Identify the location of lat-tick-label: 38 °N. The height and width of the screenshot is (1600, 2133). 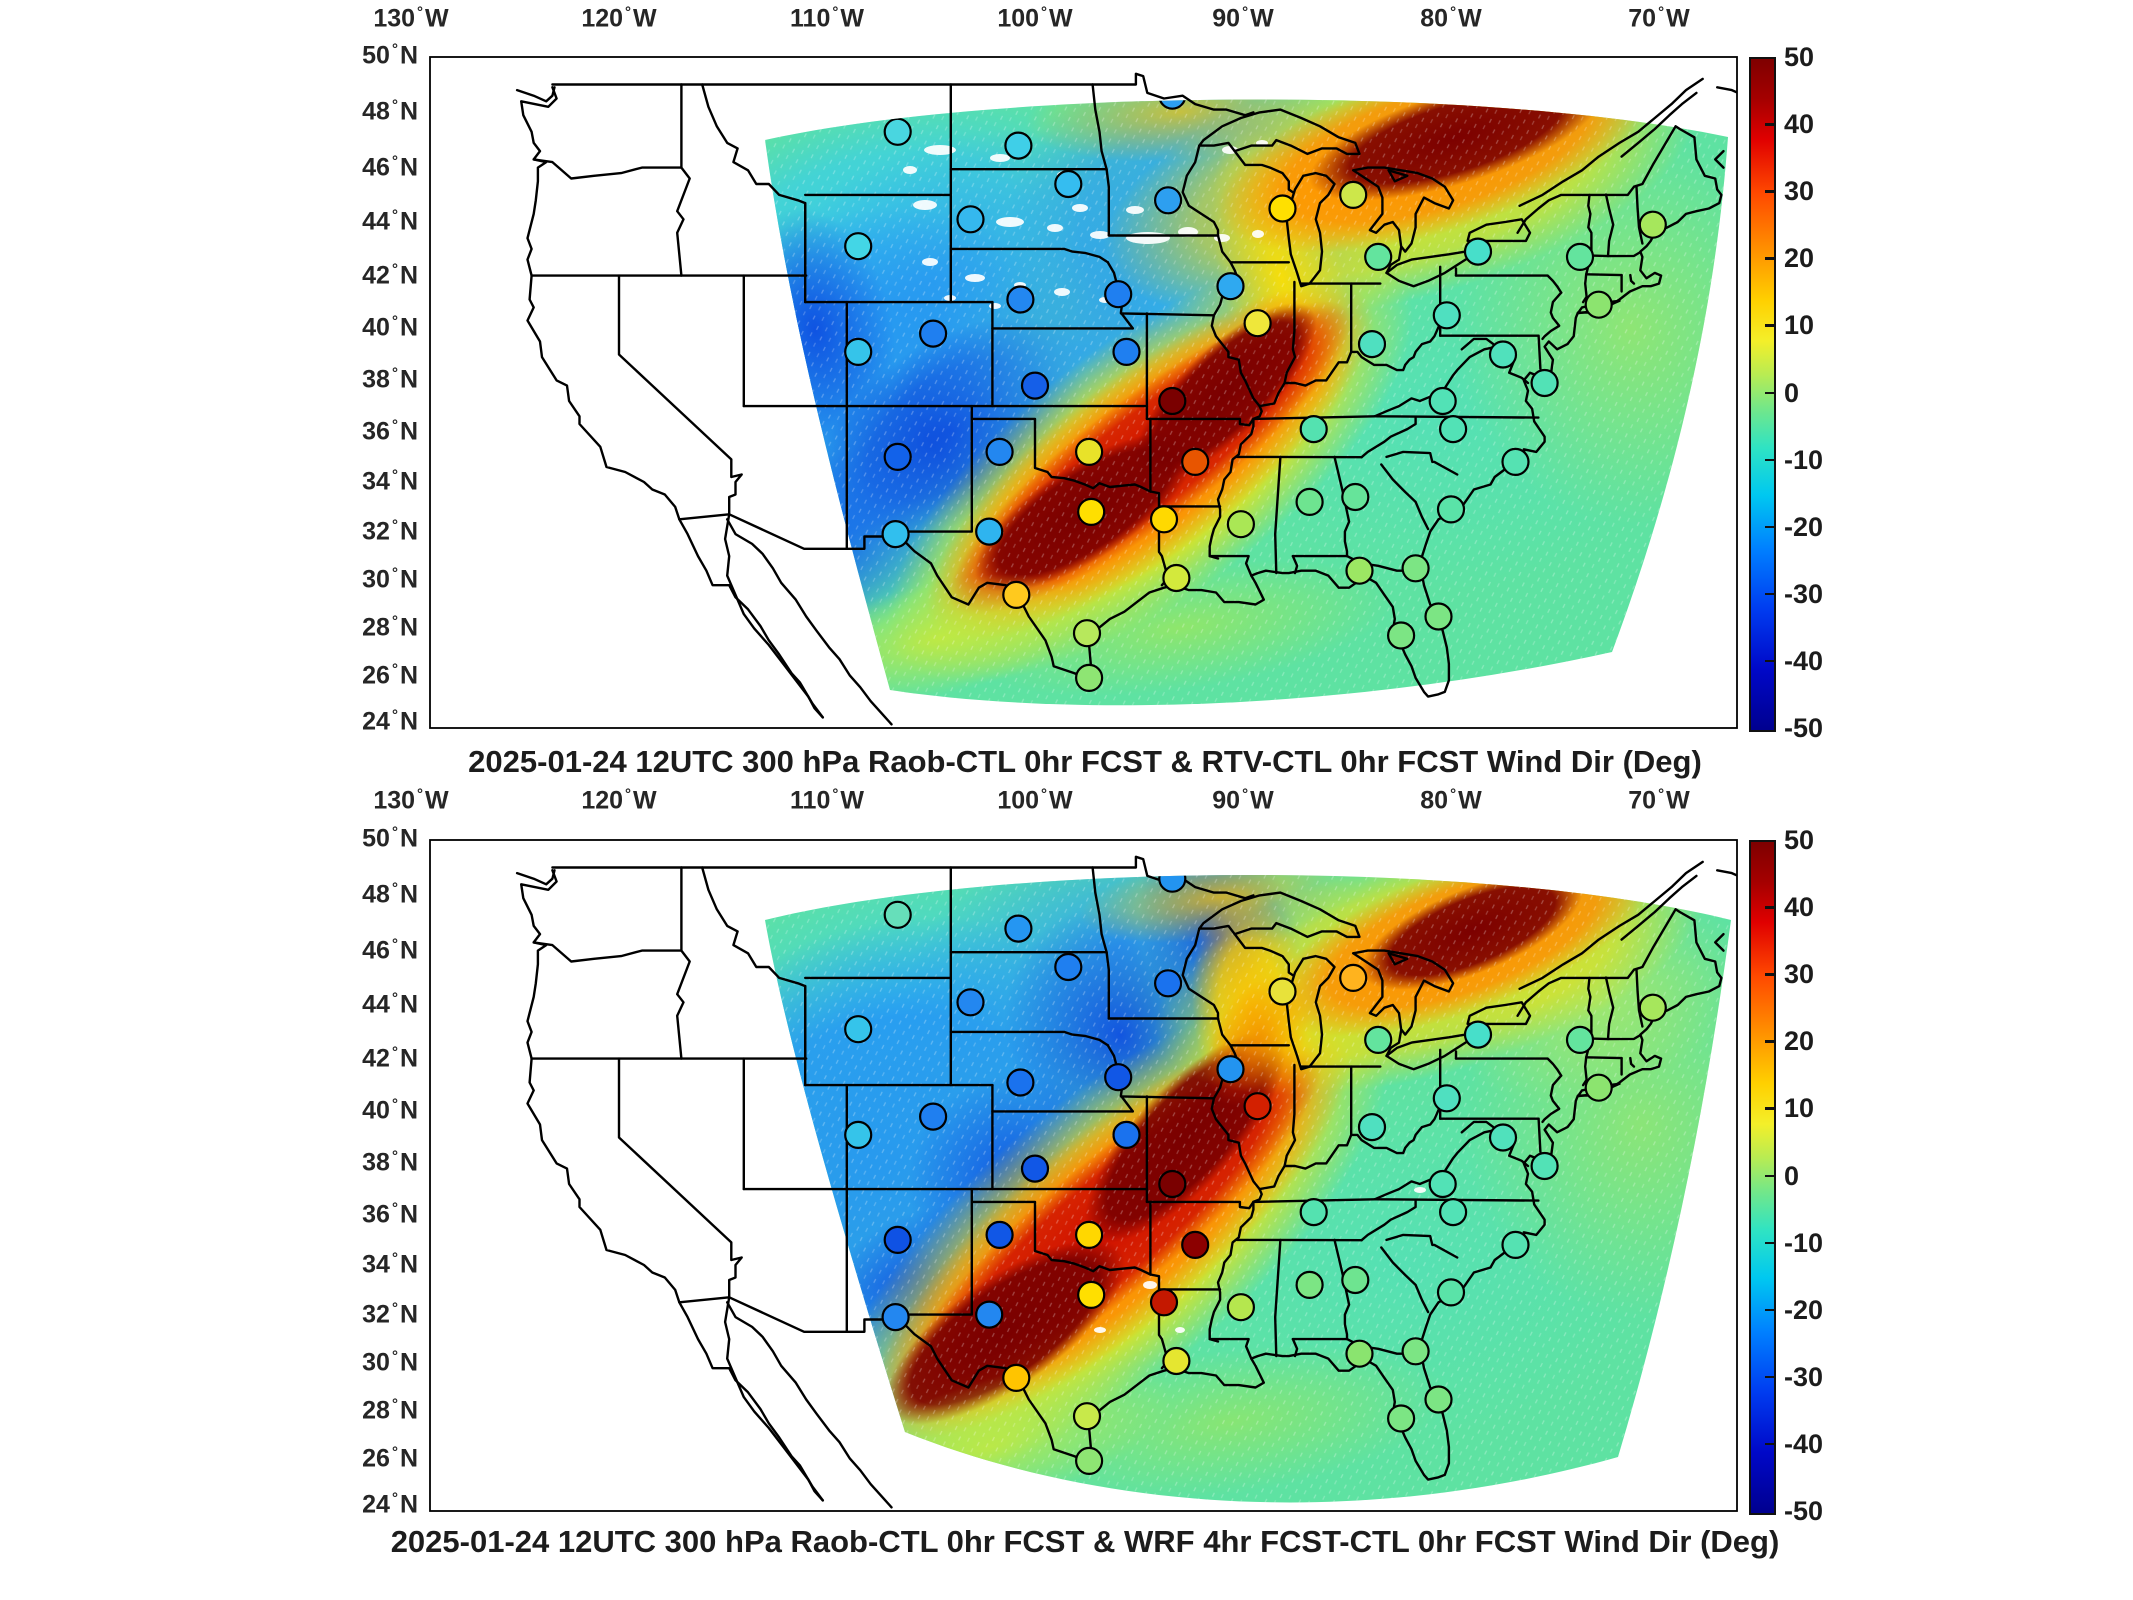
(373, 379).